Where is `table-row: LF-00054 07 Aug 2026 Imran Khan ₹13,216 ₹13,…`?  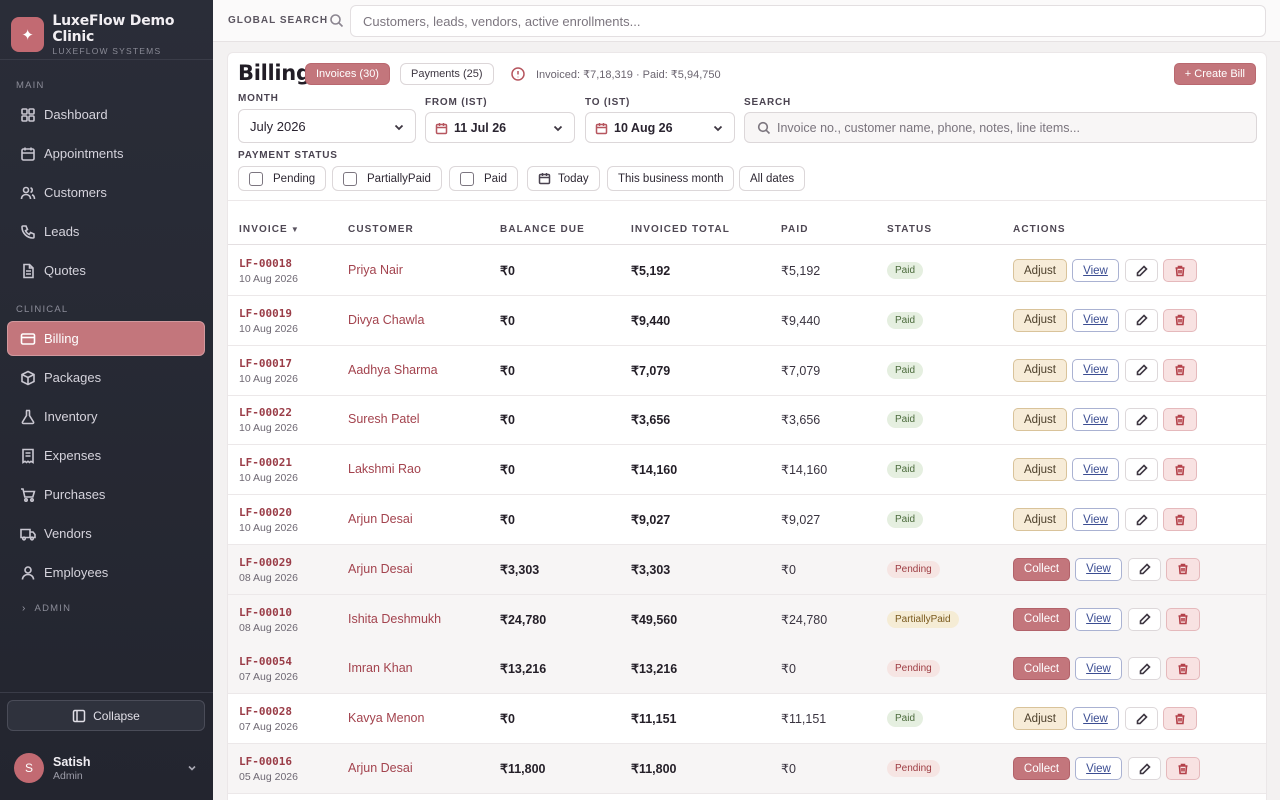 table-row: LF-00054 07 Aug 2026 Imran Khan ₹13,216 ₹13,… is located at coordinates (747, 669).